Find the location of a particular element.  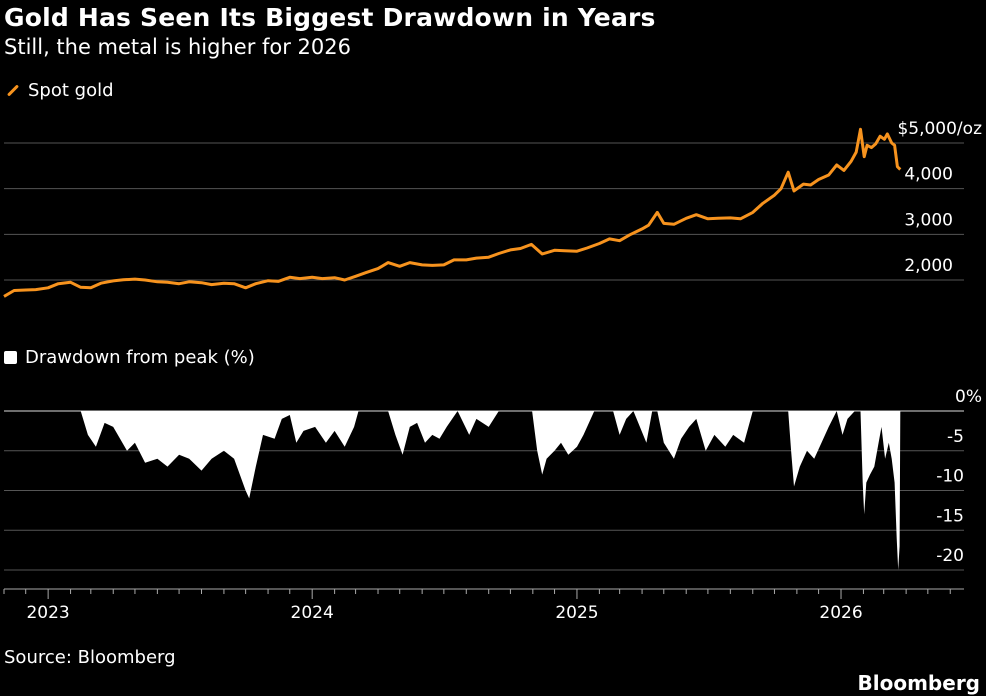

drawdown-tick-label: 0% is located at coordinates (968, 397).